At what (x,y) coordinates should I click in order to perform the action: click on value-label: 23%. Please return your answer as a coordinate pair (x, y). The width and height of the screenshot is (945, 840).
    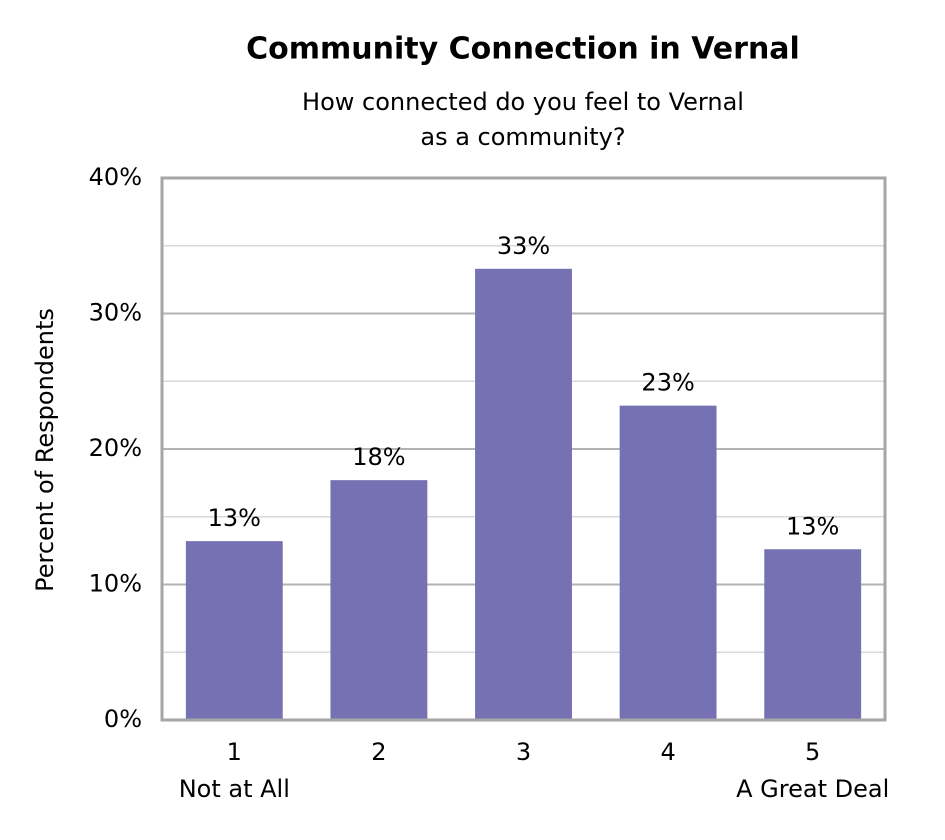
    Looking at the image, I should click on (667, 383).